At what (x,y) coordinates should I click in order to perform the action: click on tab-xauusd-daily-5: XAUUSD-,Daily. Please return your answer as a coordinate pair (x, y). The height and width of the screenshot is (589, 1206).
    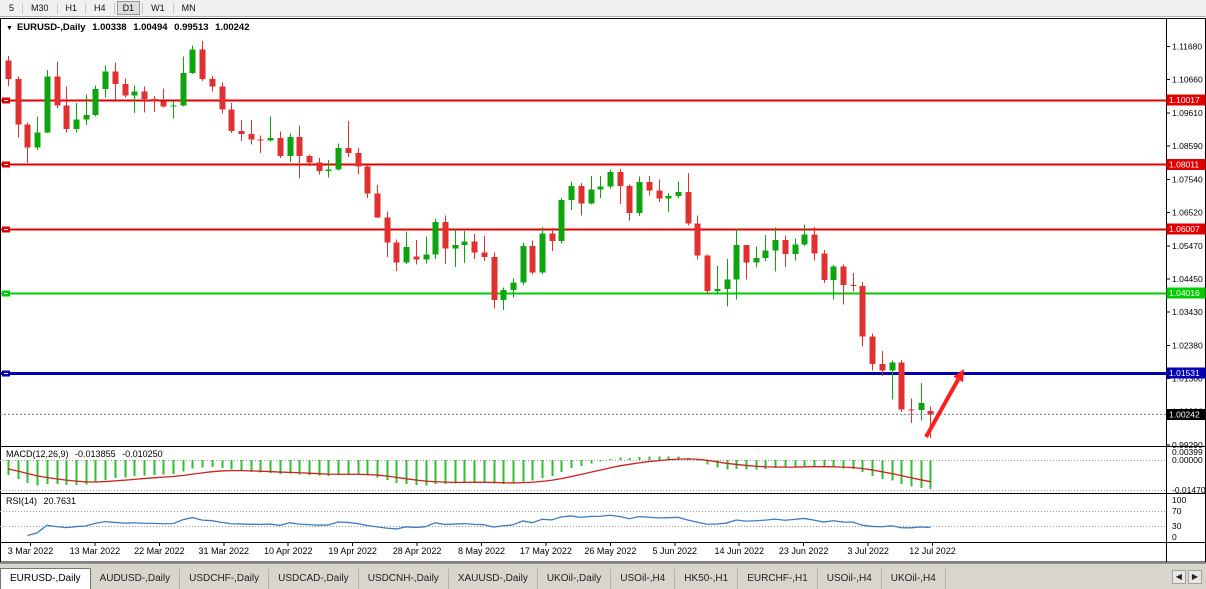
    Looking at the image, I should click on (493, 579).